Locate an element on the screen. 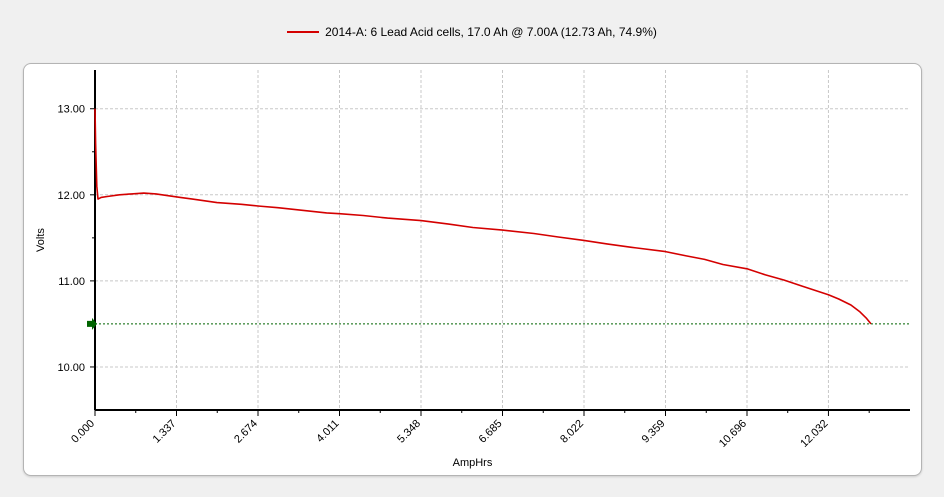 This screenshot has height=497, width=944. x-tick-label: 10.696 is located at coordinates (733, 434).